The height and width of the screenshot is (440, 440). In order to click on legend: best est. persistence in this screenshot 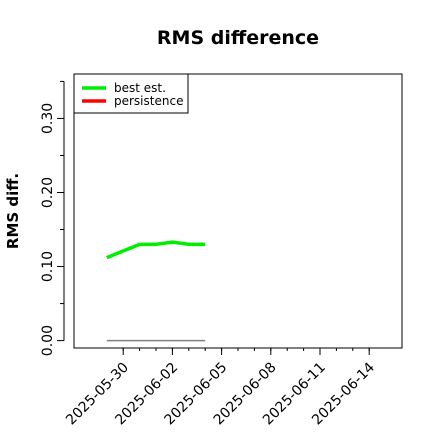, I will do `click(131, 93)`.